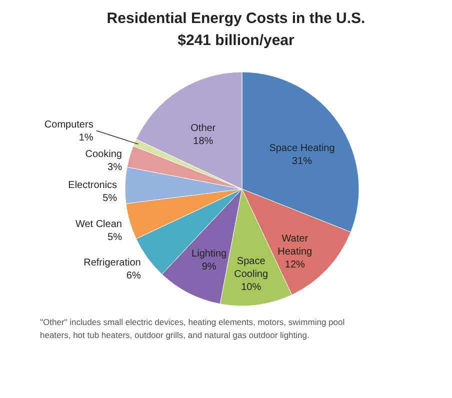 The height and width of the screenshot is (398, 452). Describe the element at coordinates (98, 224) in the screenshot. I see `slice-label: Wet Clean` at that location.